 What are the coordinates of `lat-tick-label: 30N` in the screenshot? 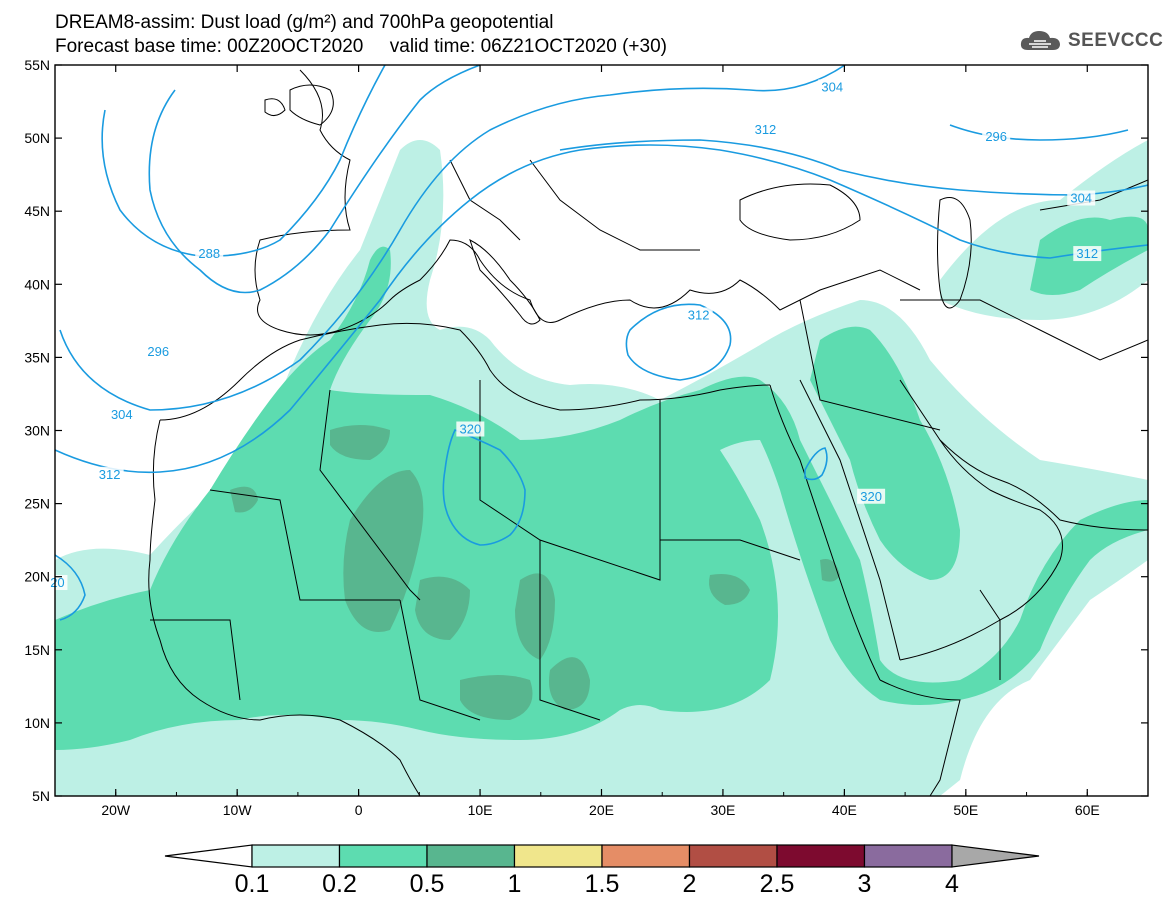 It's located at (37, 431).